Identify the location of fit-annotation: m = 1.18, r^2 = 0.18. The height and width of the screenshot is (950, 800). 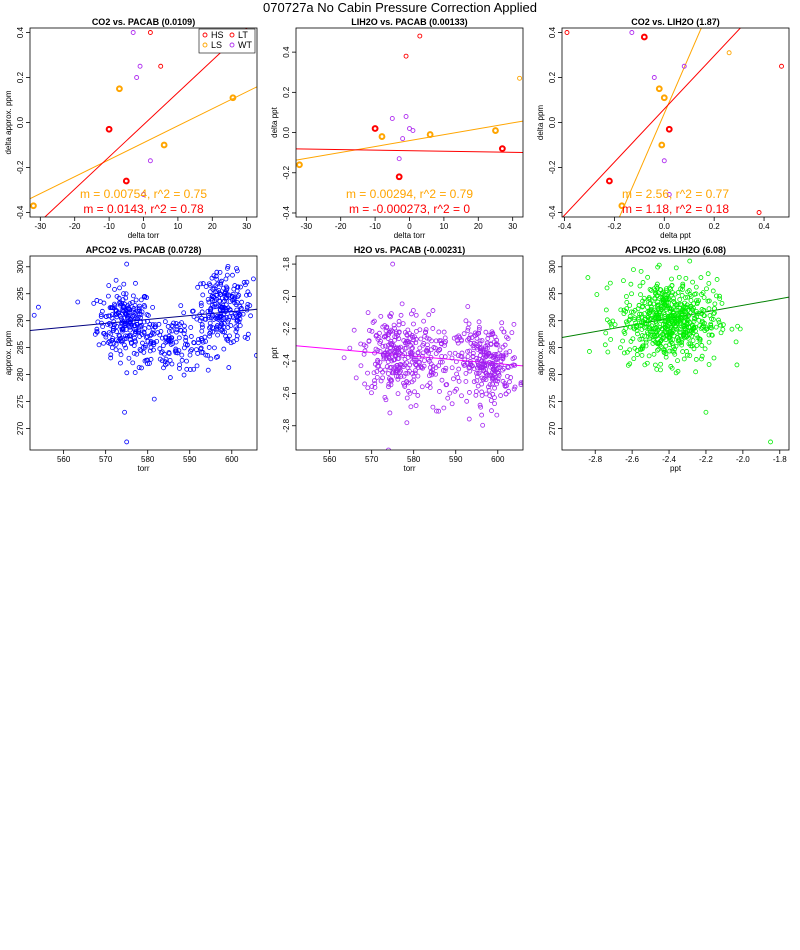
(675, 209).